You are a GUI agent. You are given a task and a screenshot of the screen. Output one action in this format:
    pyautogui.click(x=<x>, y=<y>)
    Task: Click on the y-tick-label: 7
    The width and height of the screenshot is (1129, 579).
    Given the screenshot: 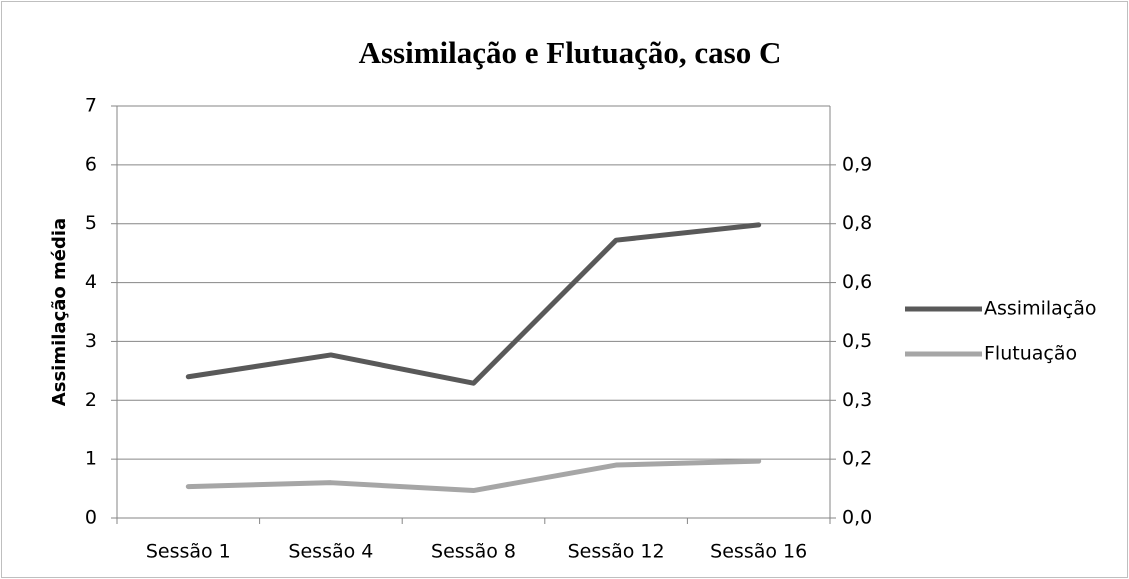 What is the action you would take?
    pyautogui.click(x=91, y=106)
    